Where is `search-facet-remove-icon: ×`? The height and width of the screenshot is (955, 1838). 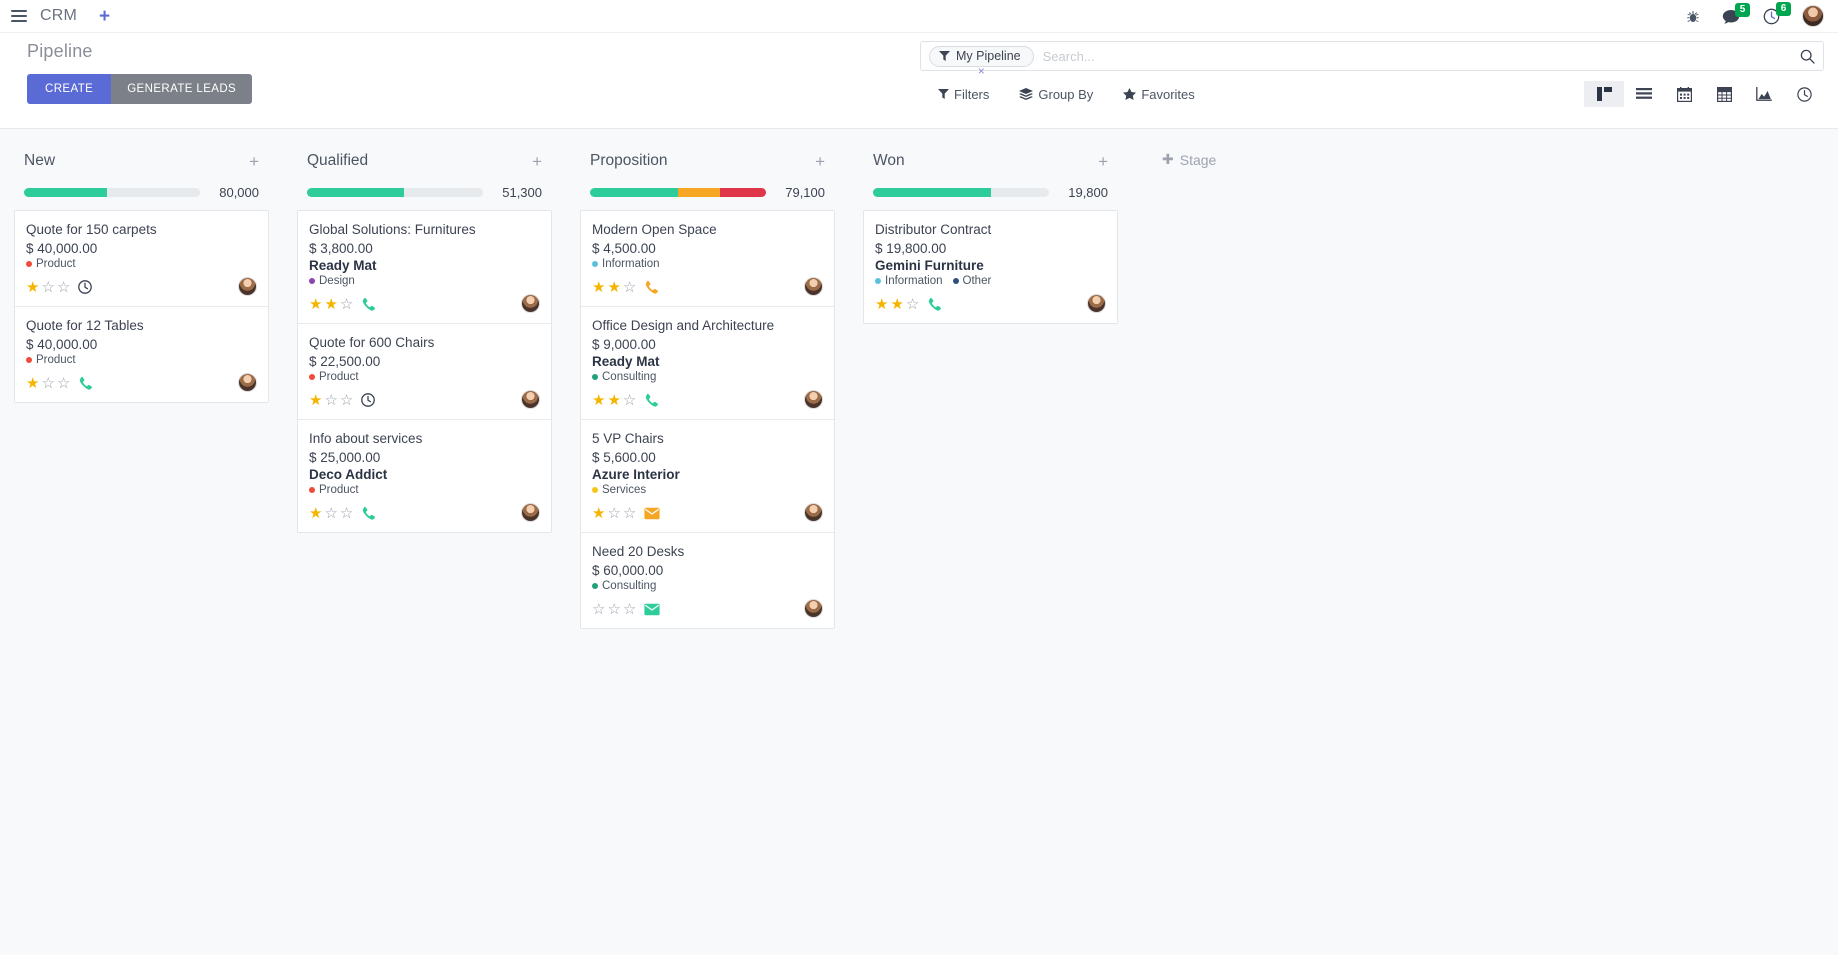
search-facet-remove-icon: × is located at coordinates (981, 70).